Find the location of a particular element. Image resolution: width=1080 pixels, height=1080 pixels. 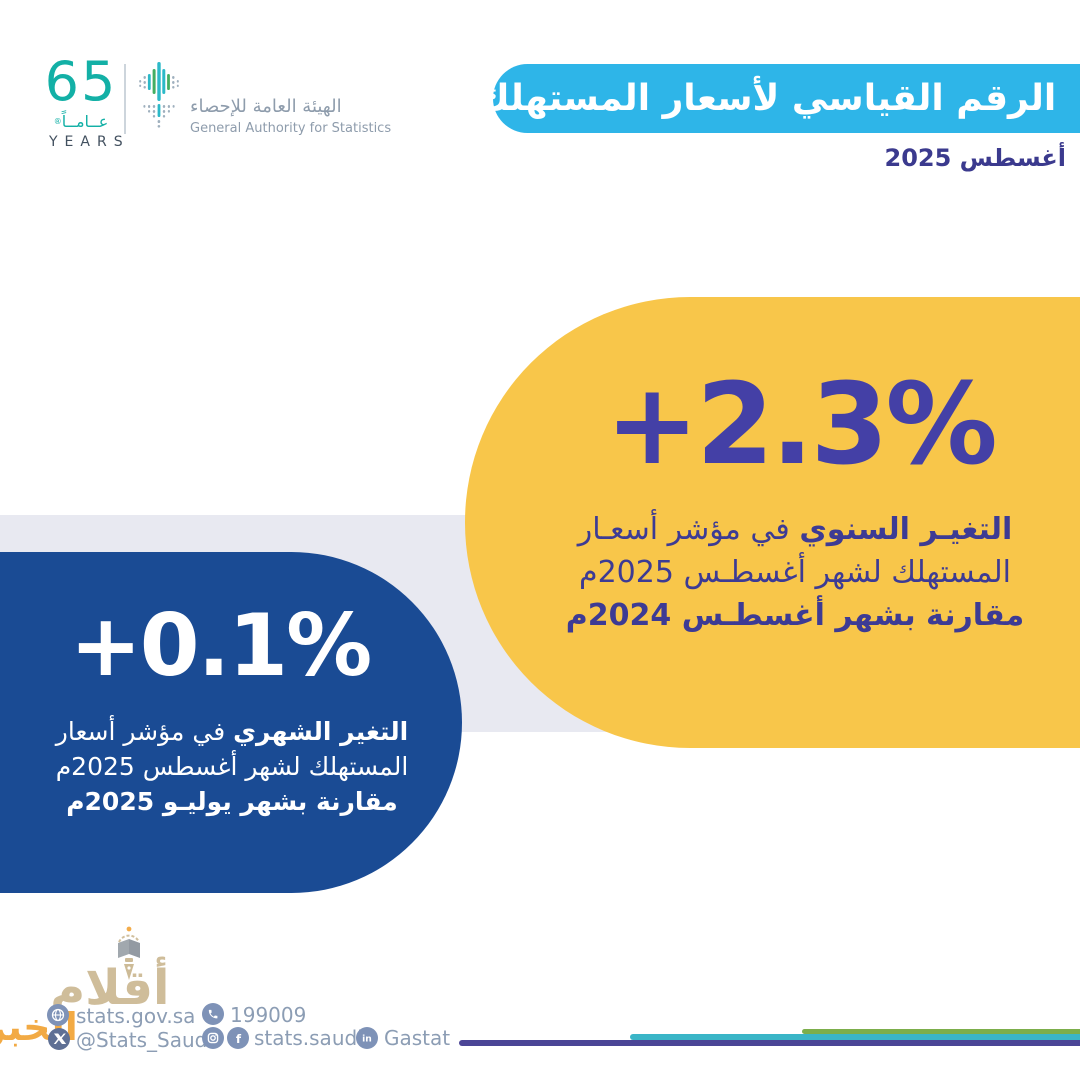

annual-desc-line2: المستهلك لشهر أغسطـس 2025م is located at coordinates (795, 572).